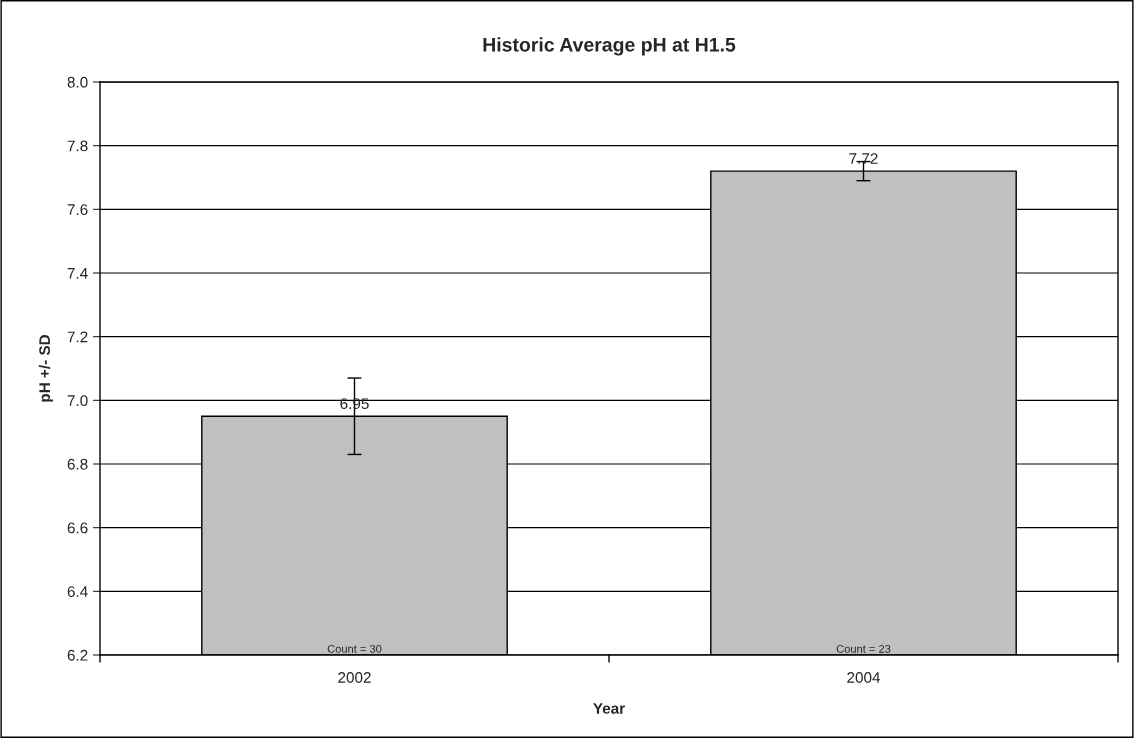 Image resolution: width=1134 pixels, height=738 pixels. I want to click on annotation: Count = 30, so click(354, 648).